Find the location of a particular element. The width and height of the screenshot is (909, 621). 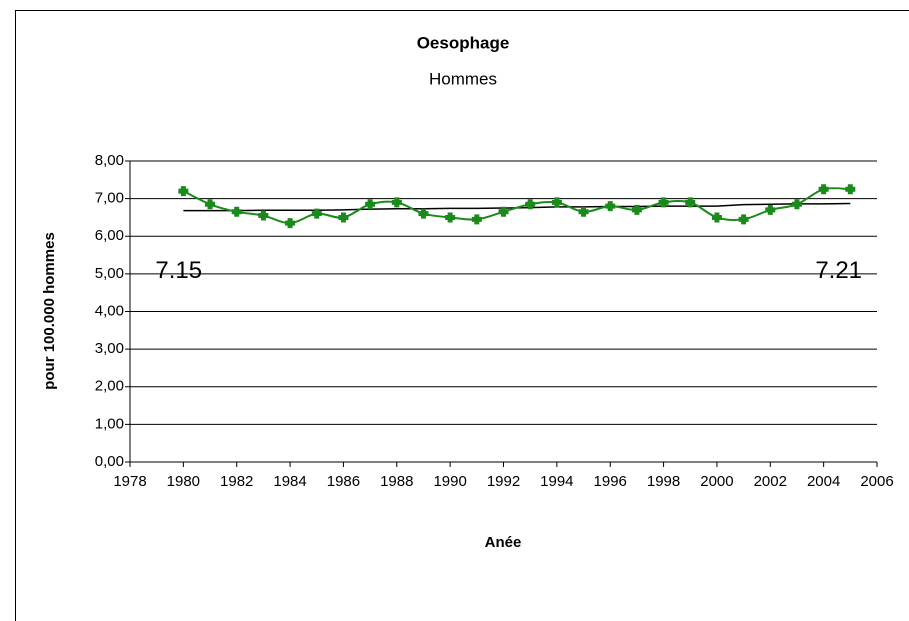

x-tick-label: 2006 is located at coordinates (876, 481).